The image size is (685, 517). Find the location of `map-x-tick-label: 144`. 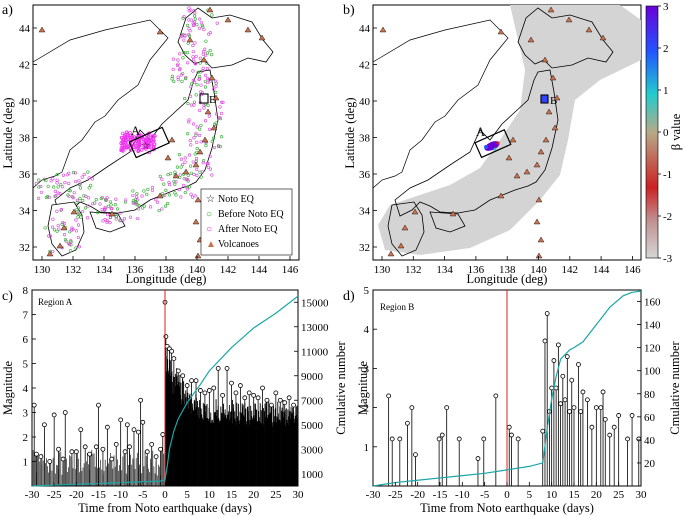

map-x-tick-label: 144 is located at coordinates (601, 270).